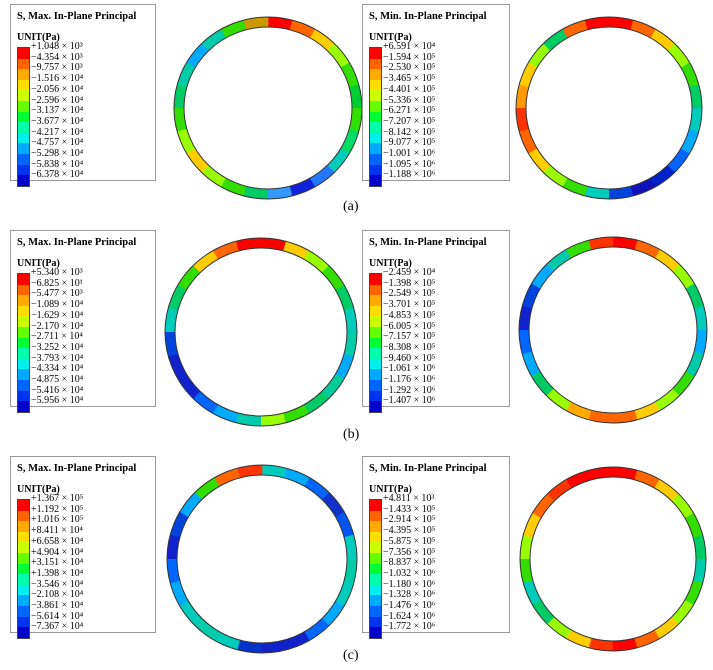 The image size is (713, 670). Describe the element at coordinates (57, 143) in the screenshot. I see `legend-value: −4.757 × 10⁴` at that location.